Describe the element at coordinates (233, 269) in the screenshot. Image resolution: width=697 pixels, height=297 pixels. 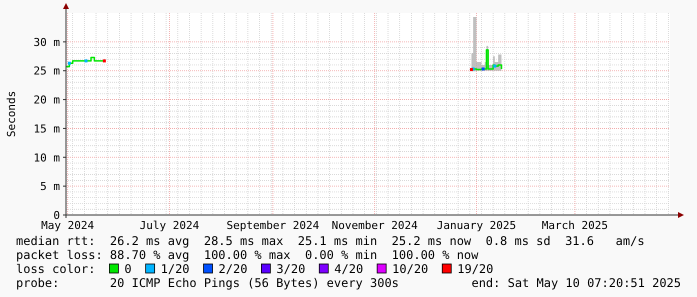
I see `legend-label: 2/20` at that location.